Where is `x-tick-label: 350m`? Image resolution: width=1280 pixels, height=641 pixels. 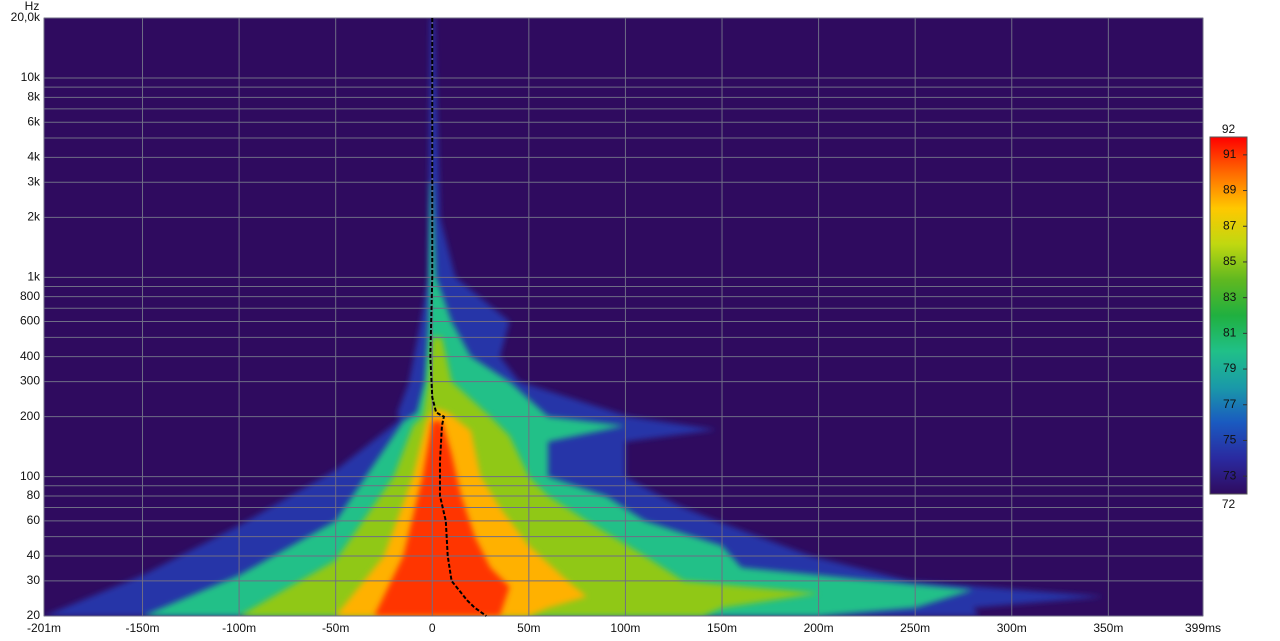 x-tick-label: 350m is located at coordinates (1108, 628).